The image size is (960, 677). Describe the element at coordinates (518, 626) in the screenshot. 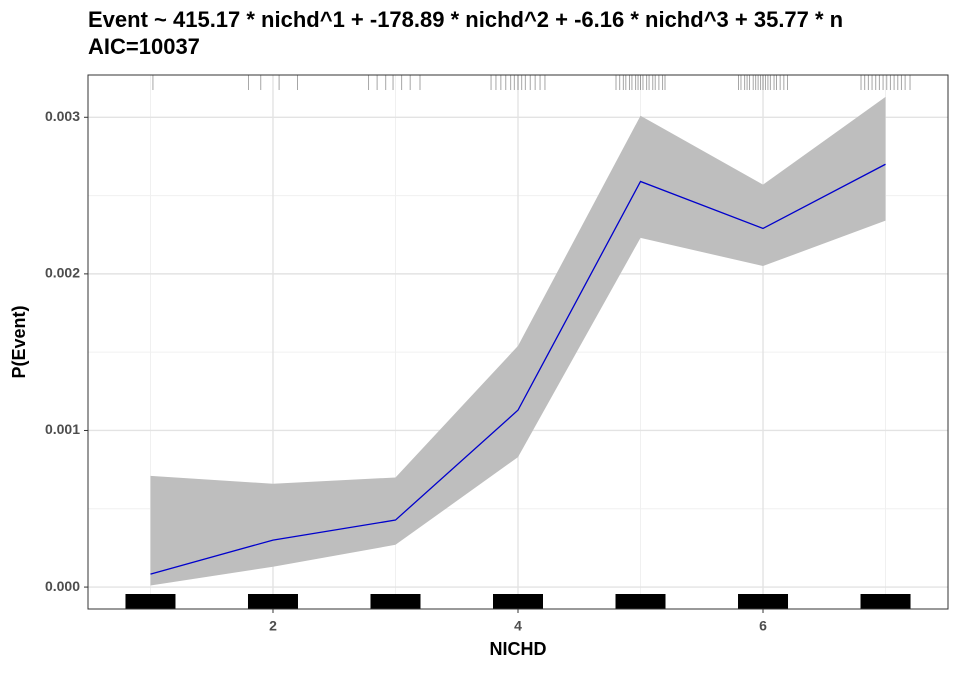

I see `x-tick-label: 4` at that location.